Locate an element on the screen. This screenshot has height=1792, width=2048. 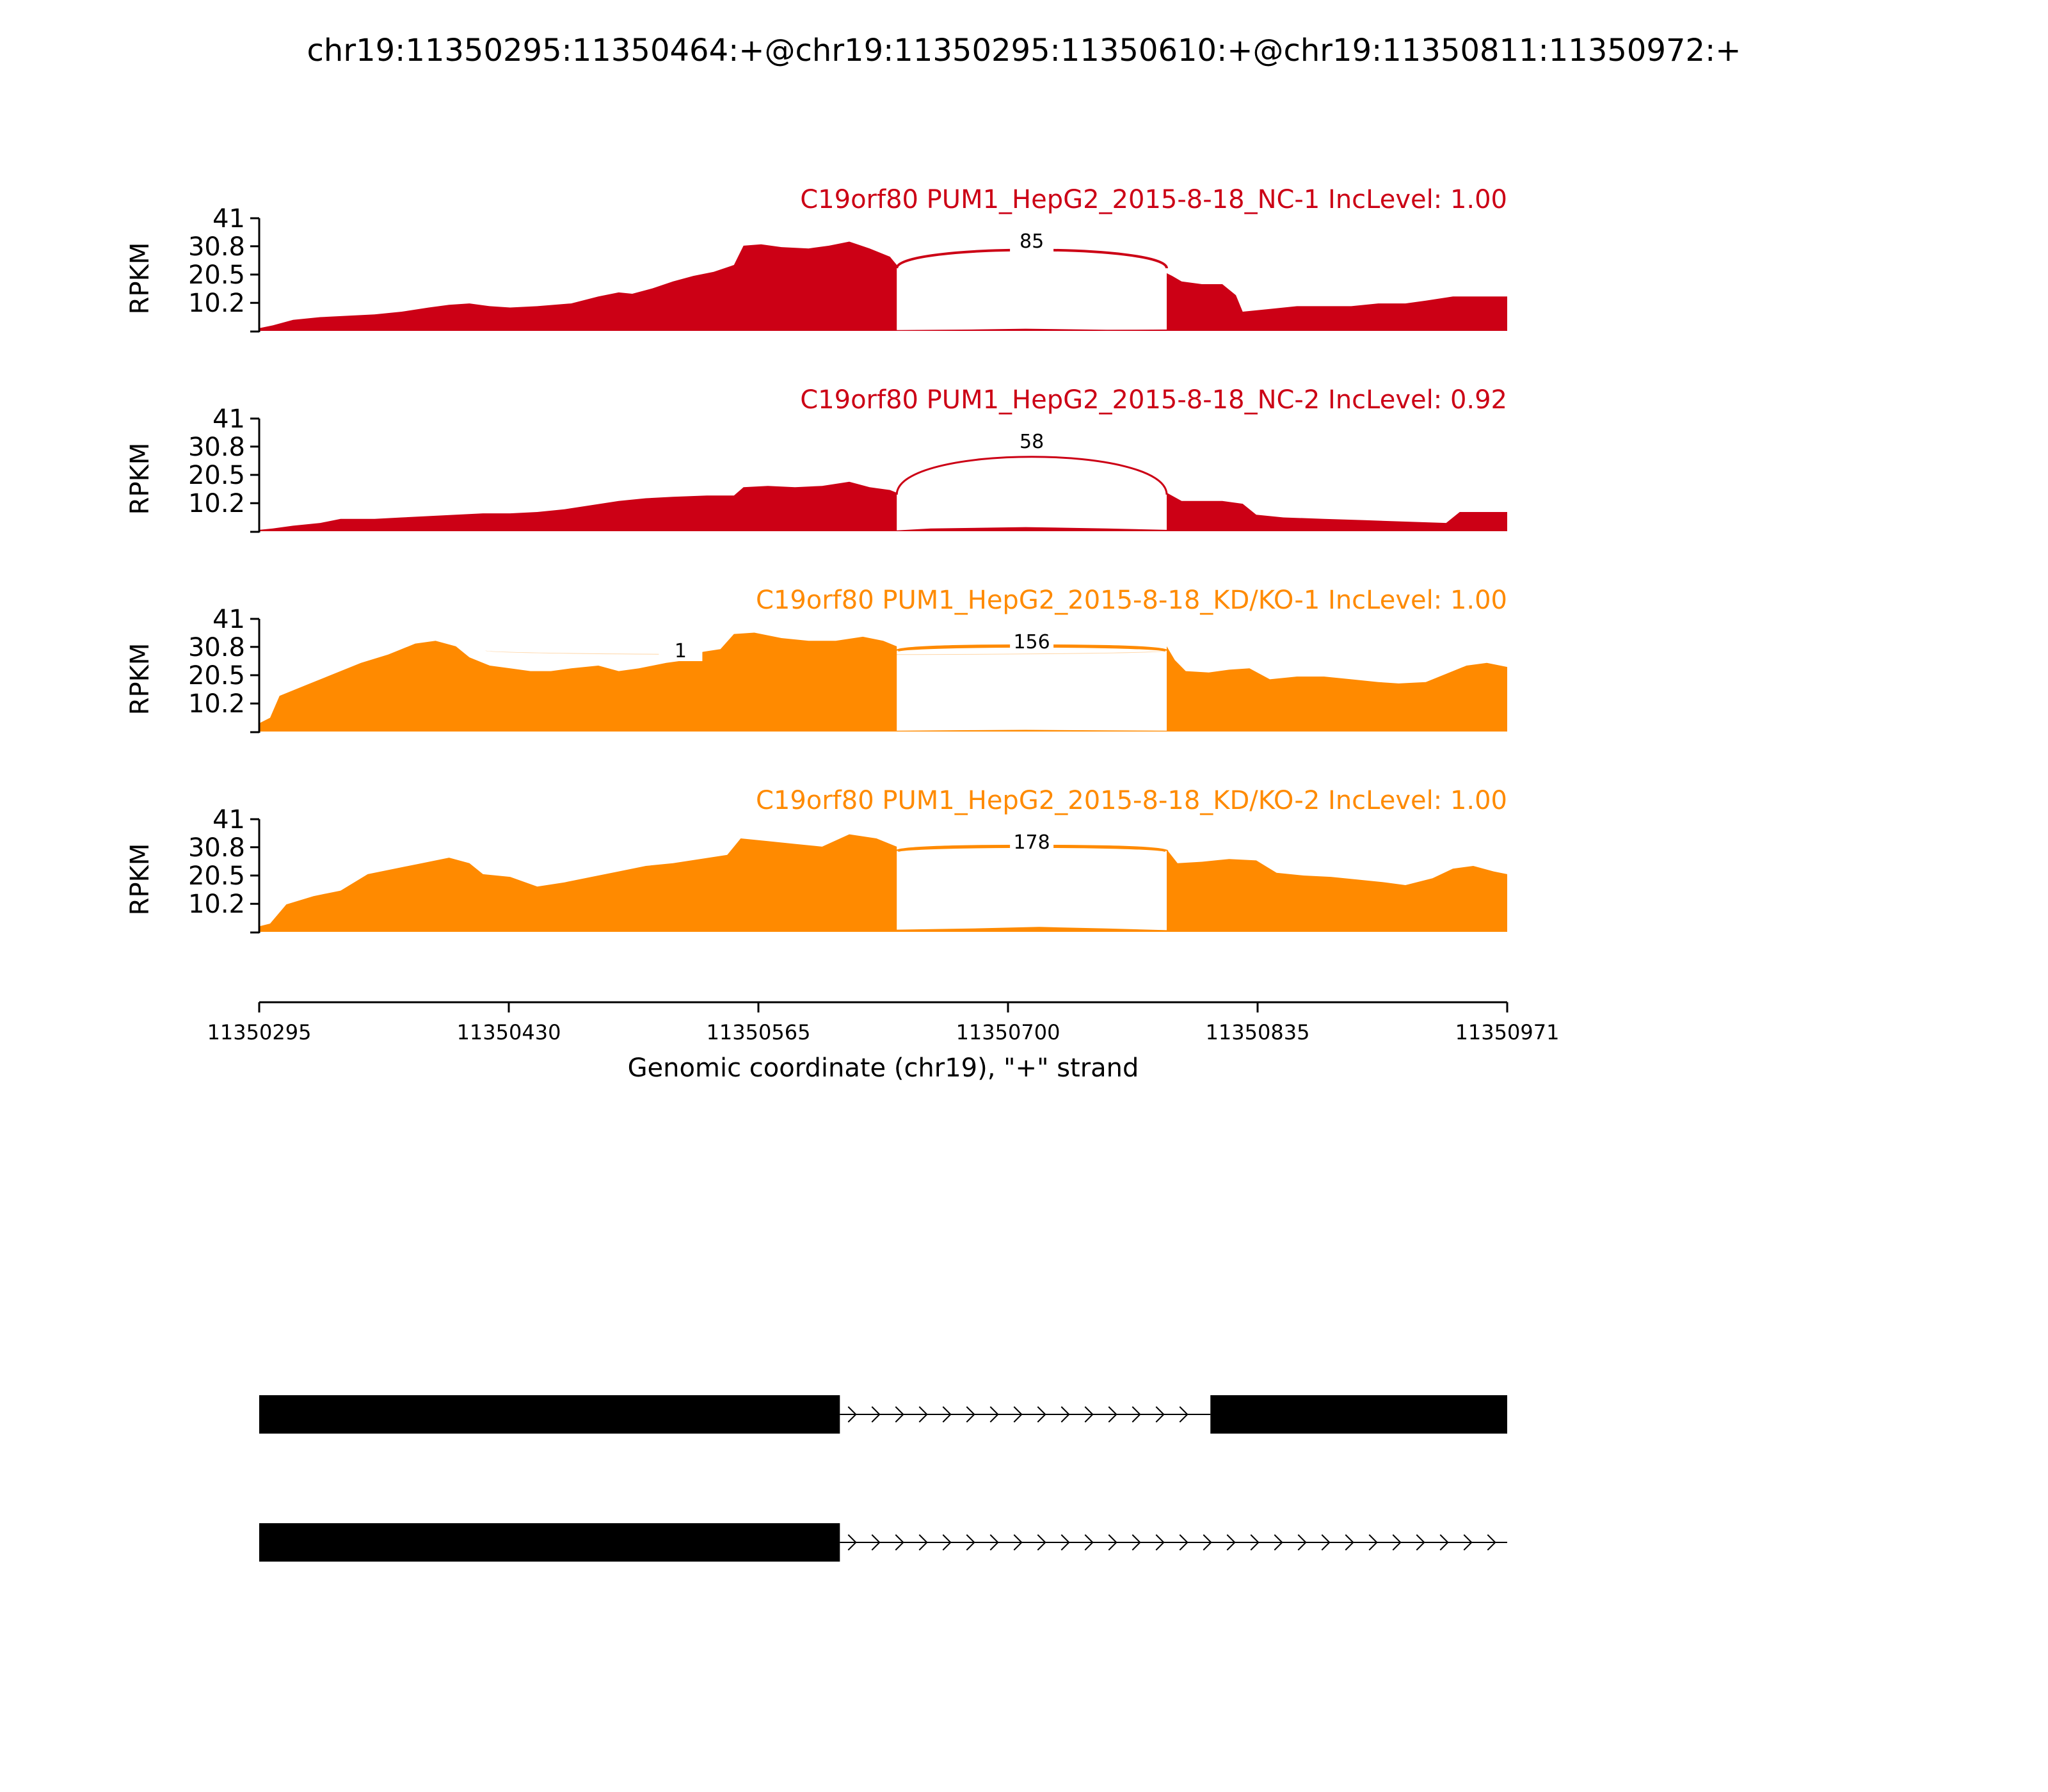
junction-count-label: 85 is located at coordinates (1032, 241).